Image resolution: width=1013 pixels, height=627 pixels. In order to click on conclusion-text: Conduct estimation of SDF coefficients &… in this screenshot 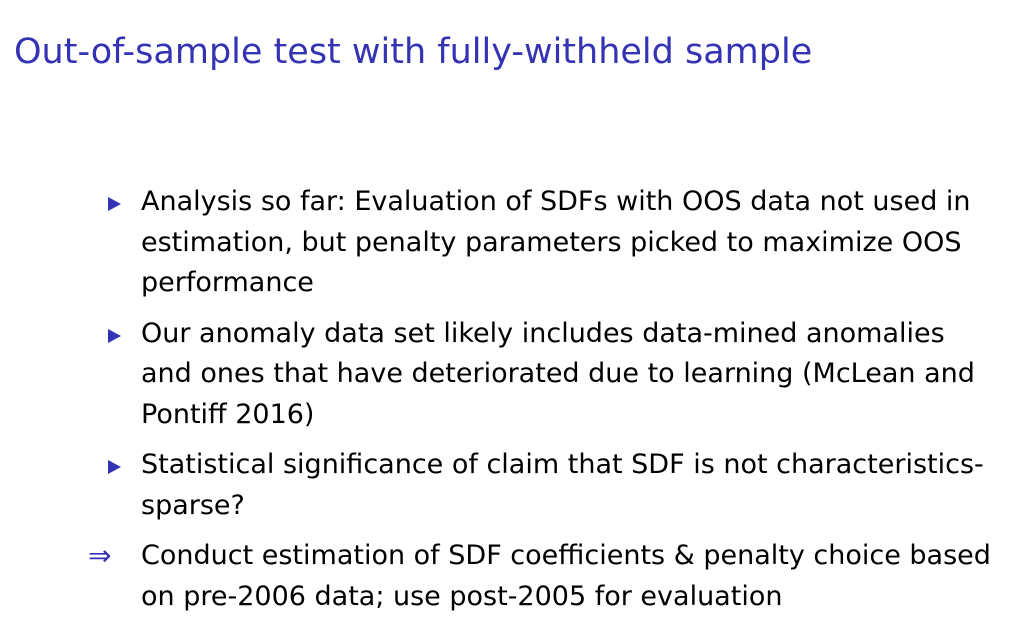, I will do `click(566, 576)`.